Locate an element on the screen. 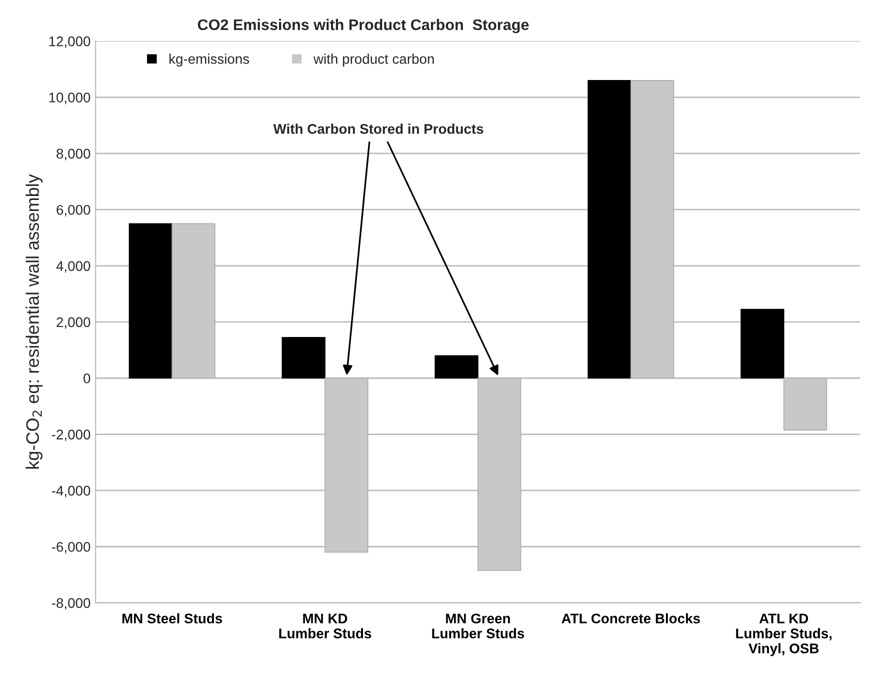 The width and height of the screenshot is (869, 685). y-tick-label: 2,000 is located at coordinates (73, 323).